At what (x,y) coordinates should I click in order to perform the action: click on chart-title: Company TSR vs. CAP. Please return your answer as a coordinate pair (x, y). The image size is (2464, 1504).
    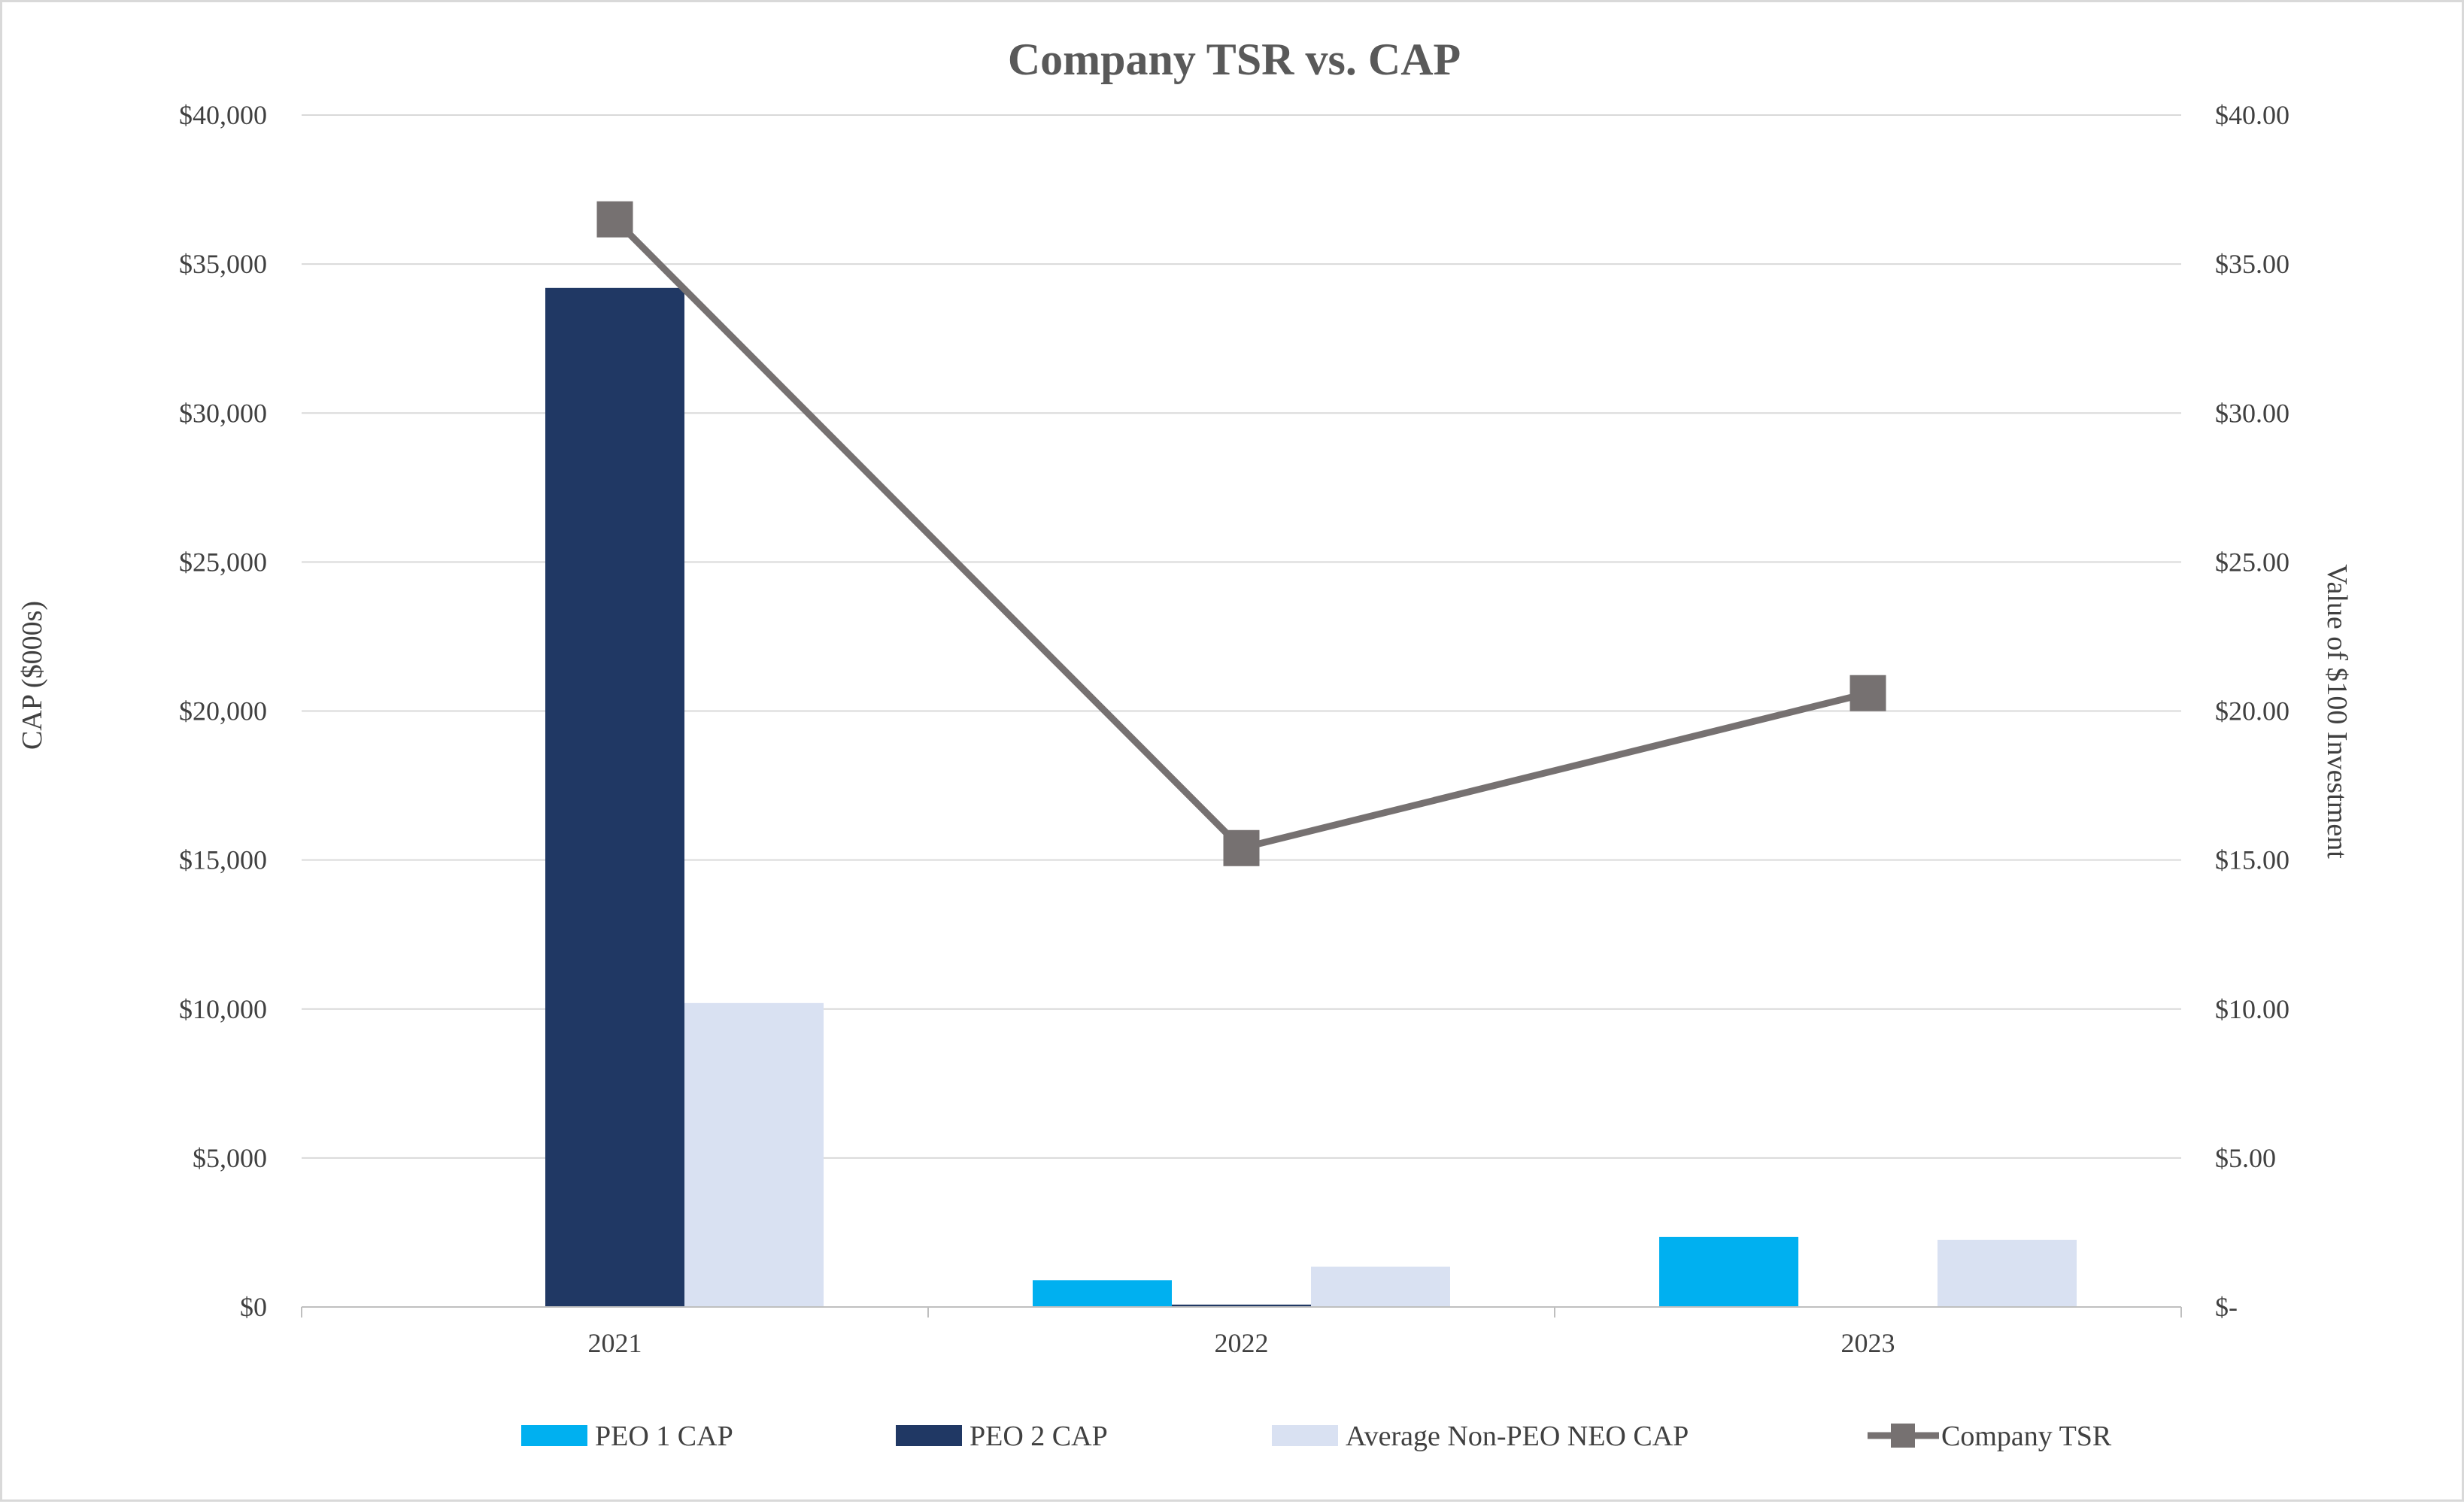
    Looking at the image, I should click on (1234, 59).